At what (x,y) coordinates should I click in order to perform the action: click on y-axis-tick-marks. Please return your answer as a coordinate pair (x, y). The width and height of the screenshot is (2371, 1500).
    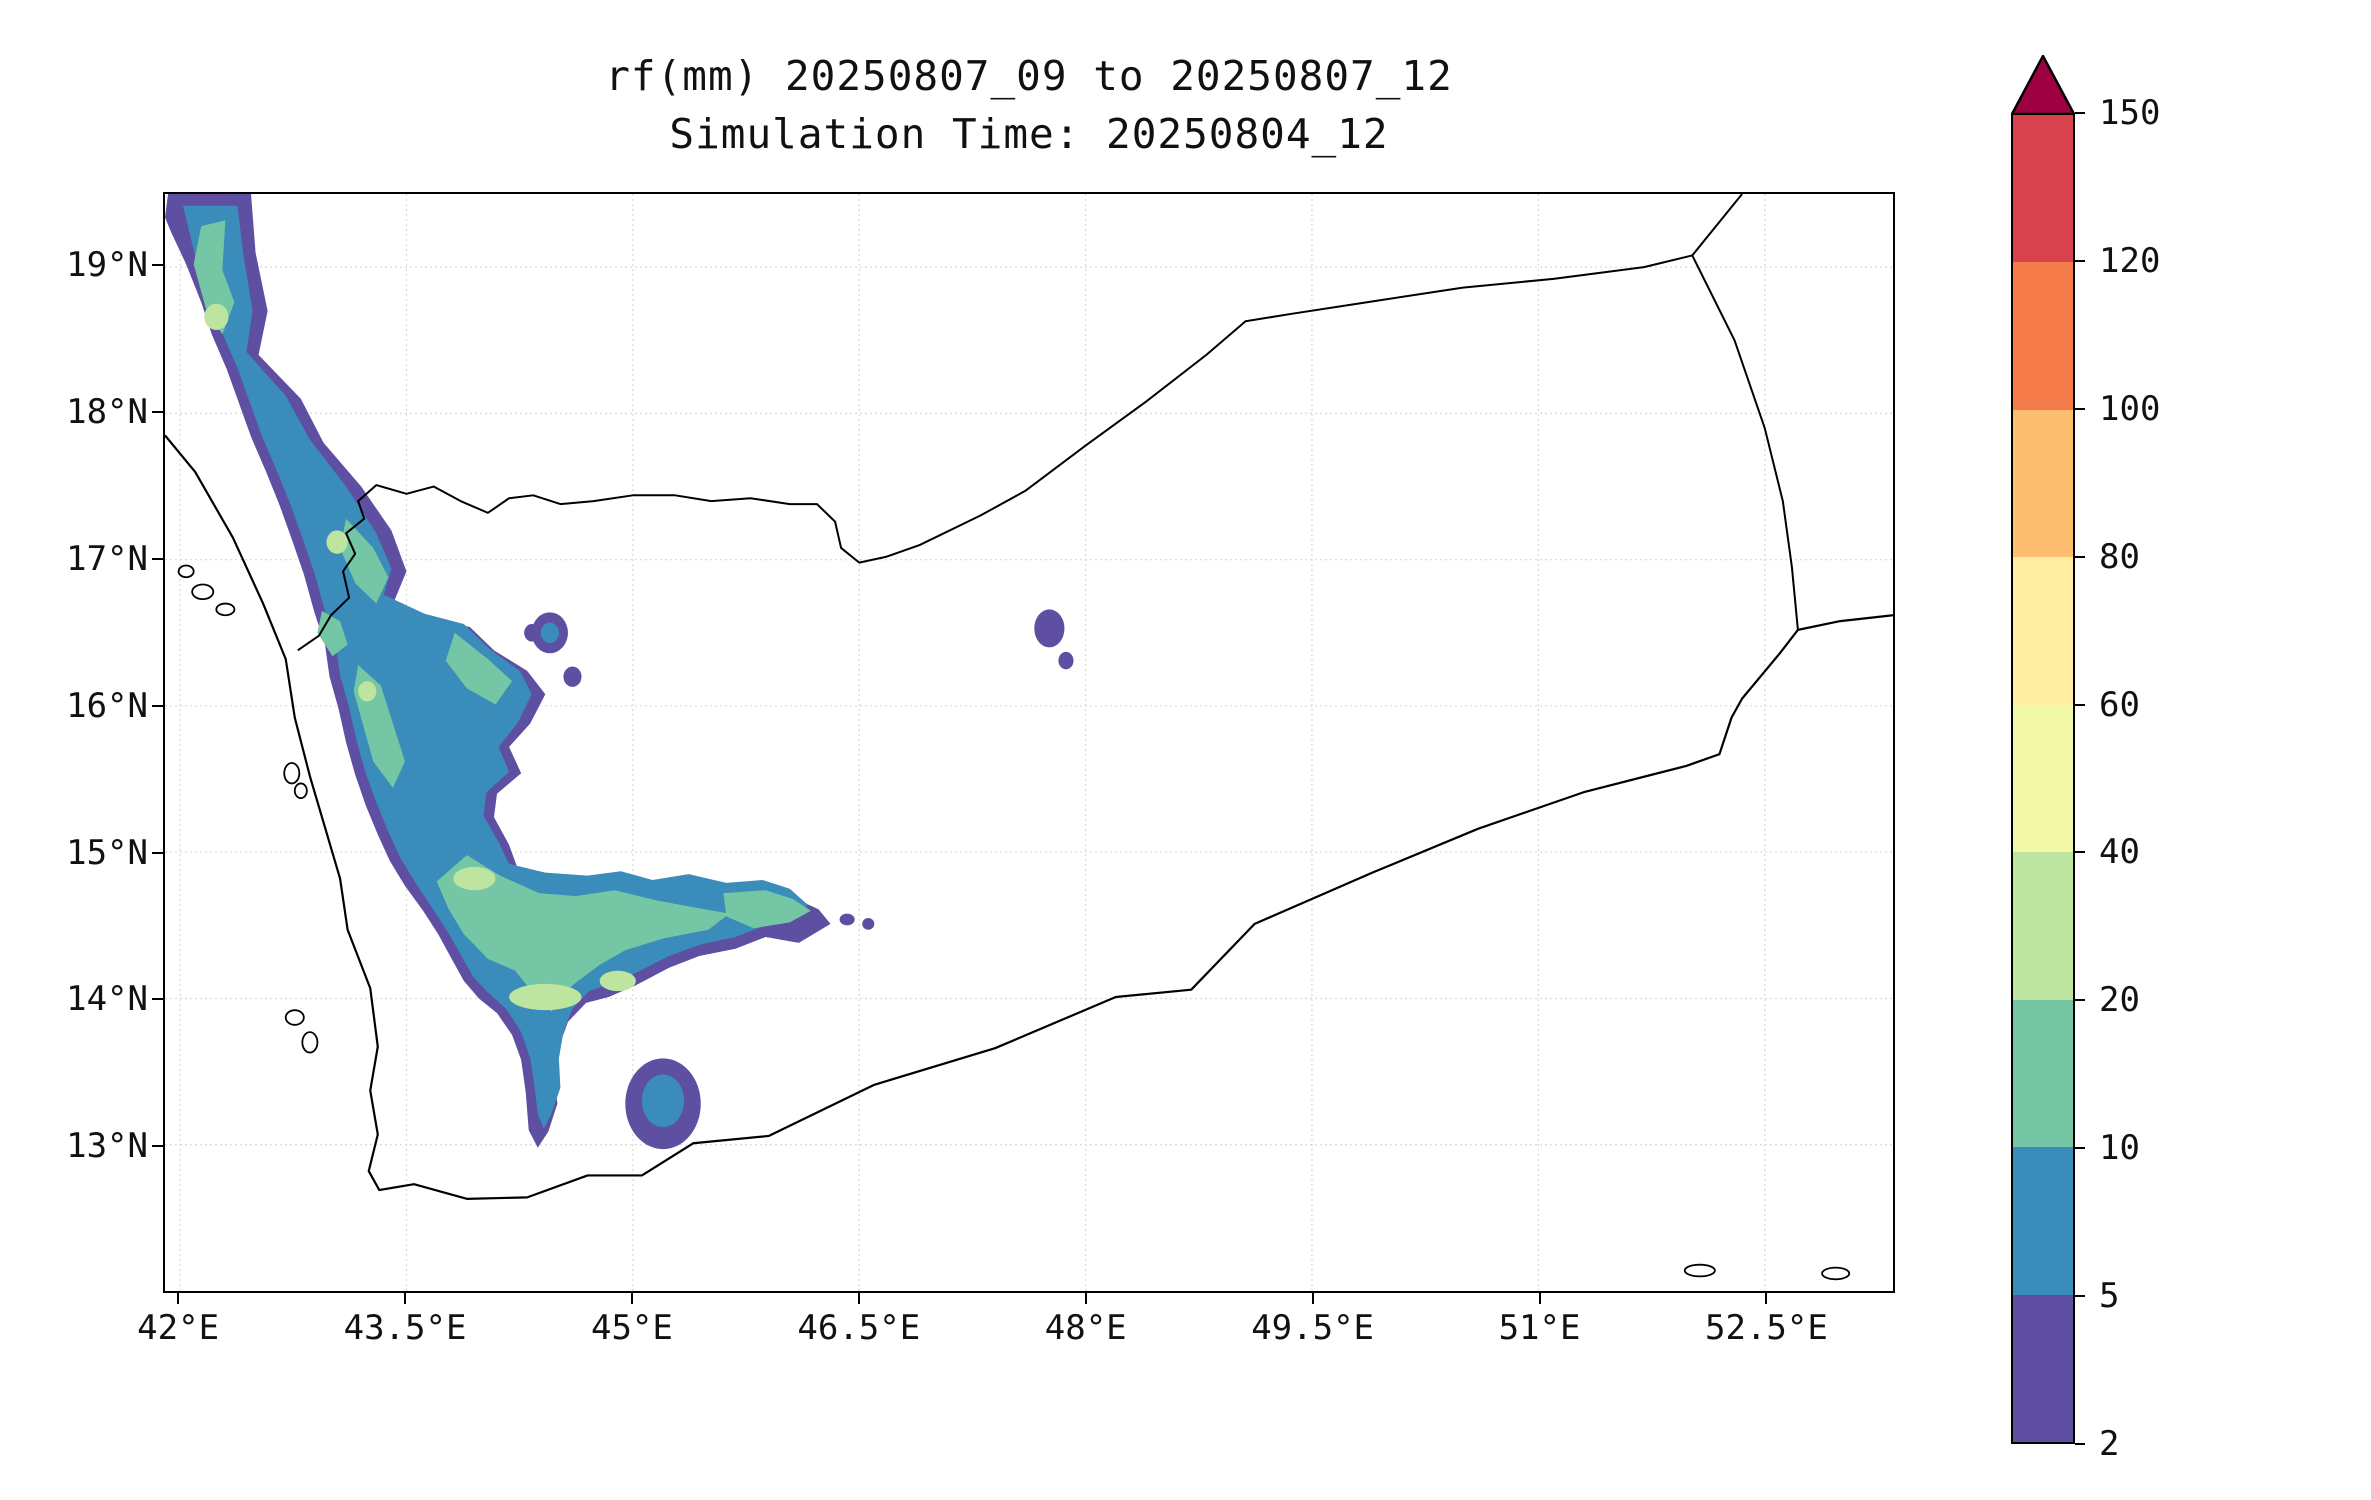
    Looking at the image, I should click on (157, 742).